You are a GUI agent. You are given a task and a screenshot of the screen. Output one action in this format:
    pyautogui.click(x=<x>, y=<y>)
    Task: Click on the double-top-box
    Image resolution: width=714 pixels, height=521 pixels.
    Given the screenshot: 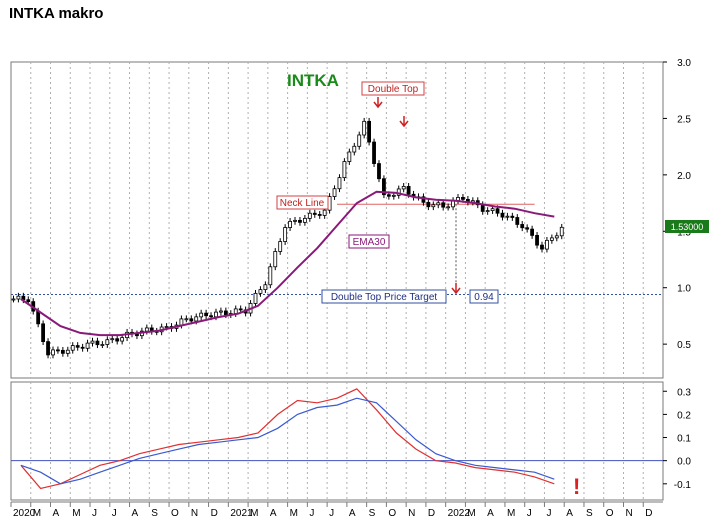 What is the action you would take?
    pyautogui.click(x=393, y=88)
    